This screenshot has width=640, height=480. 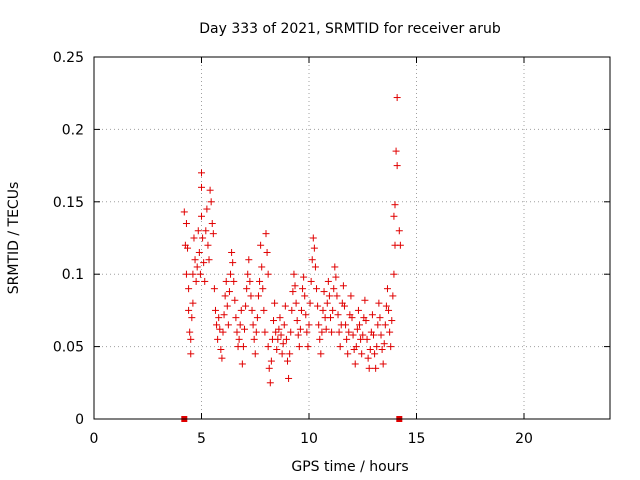 I want to click on y-tick-label: 0, so click(x=79, y=420).